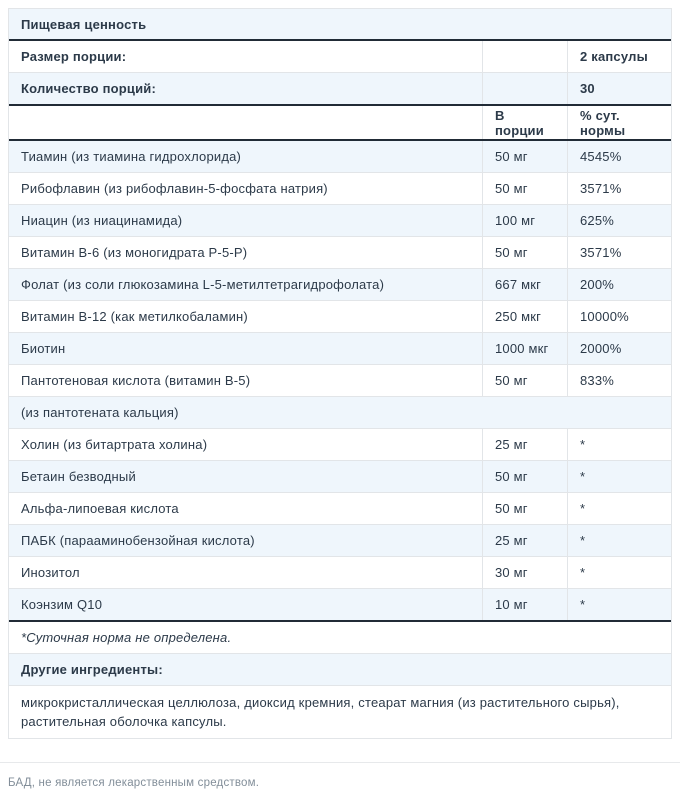 The width and height of the screenshot is (680, 806). I want to click on column-header-daily-value: % сут. нормы, so click(619, 122).